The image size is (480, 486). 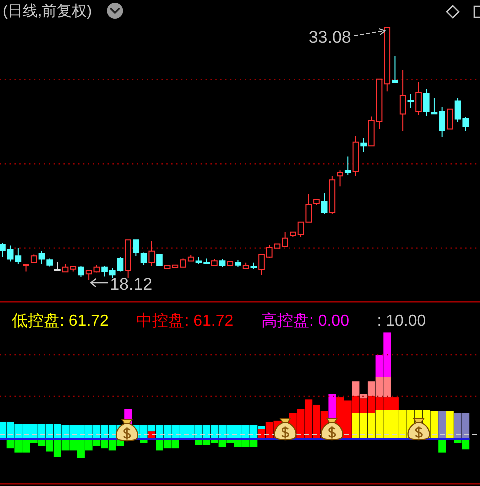 What do you see at coordinates (305, 321) in the screenshot?
I see `text: 高控盘: 0.00` at bounding box center [305, 321].